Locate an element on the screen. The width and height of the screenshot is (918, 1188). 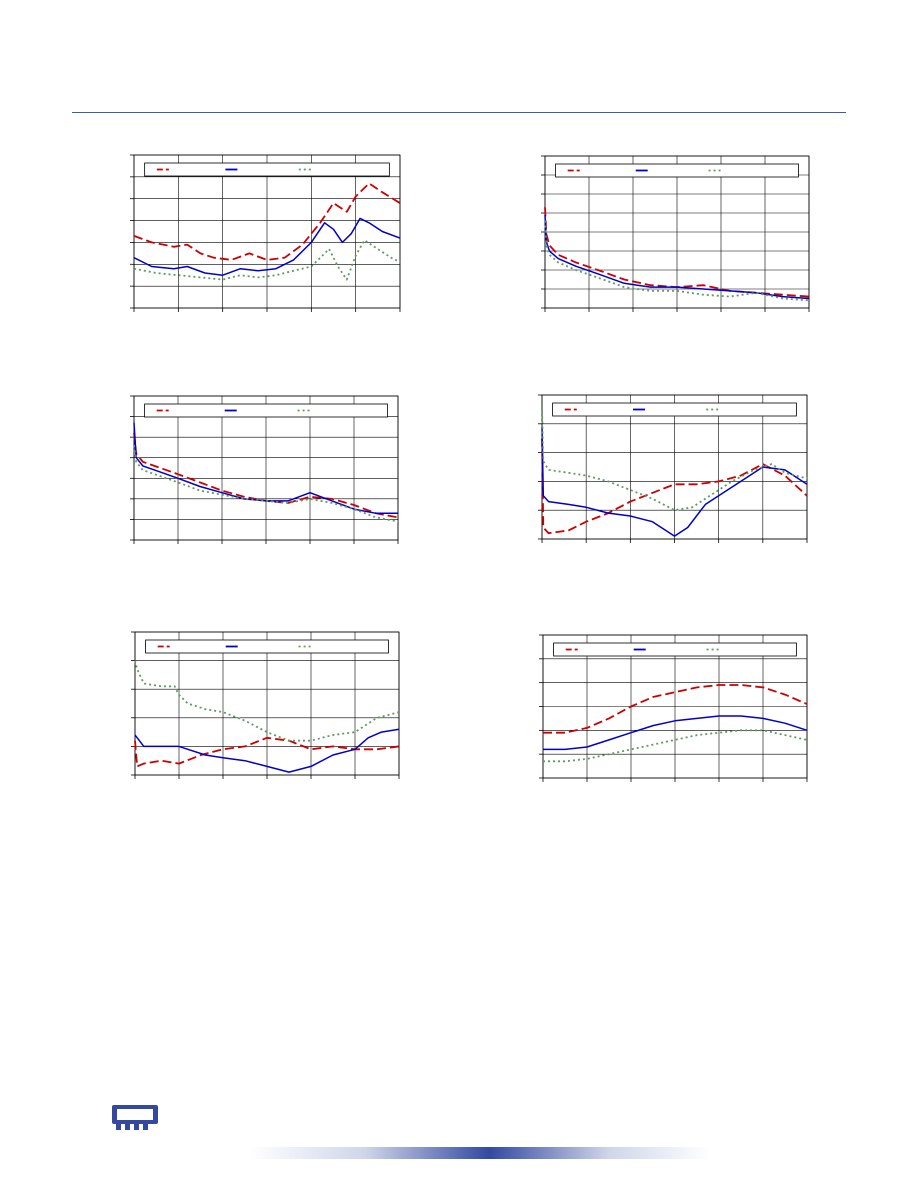
chart-5-plot is located at coordinates (265, 705).